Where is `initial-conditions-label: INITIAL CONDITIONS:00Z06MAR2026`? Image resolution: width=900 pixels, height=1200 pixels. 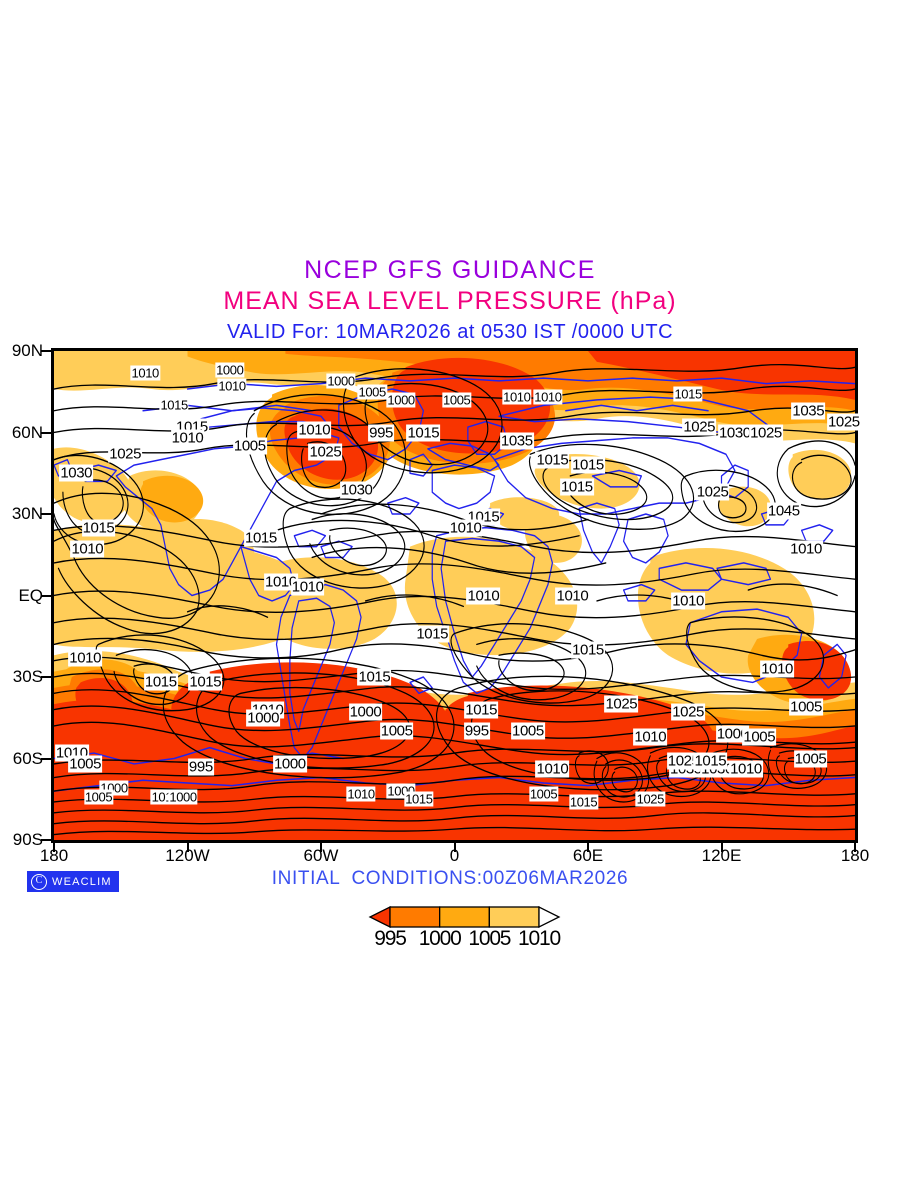 initial-conditions-label: INITIAL CONDITIONS:00Z06MAR2026 is located at coordinates (450, 878).